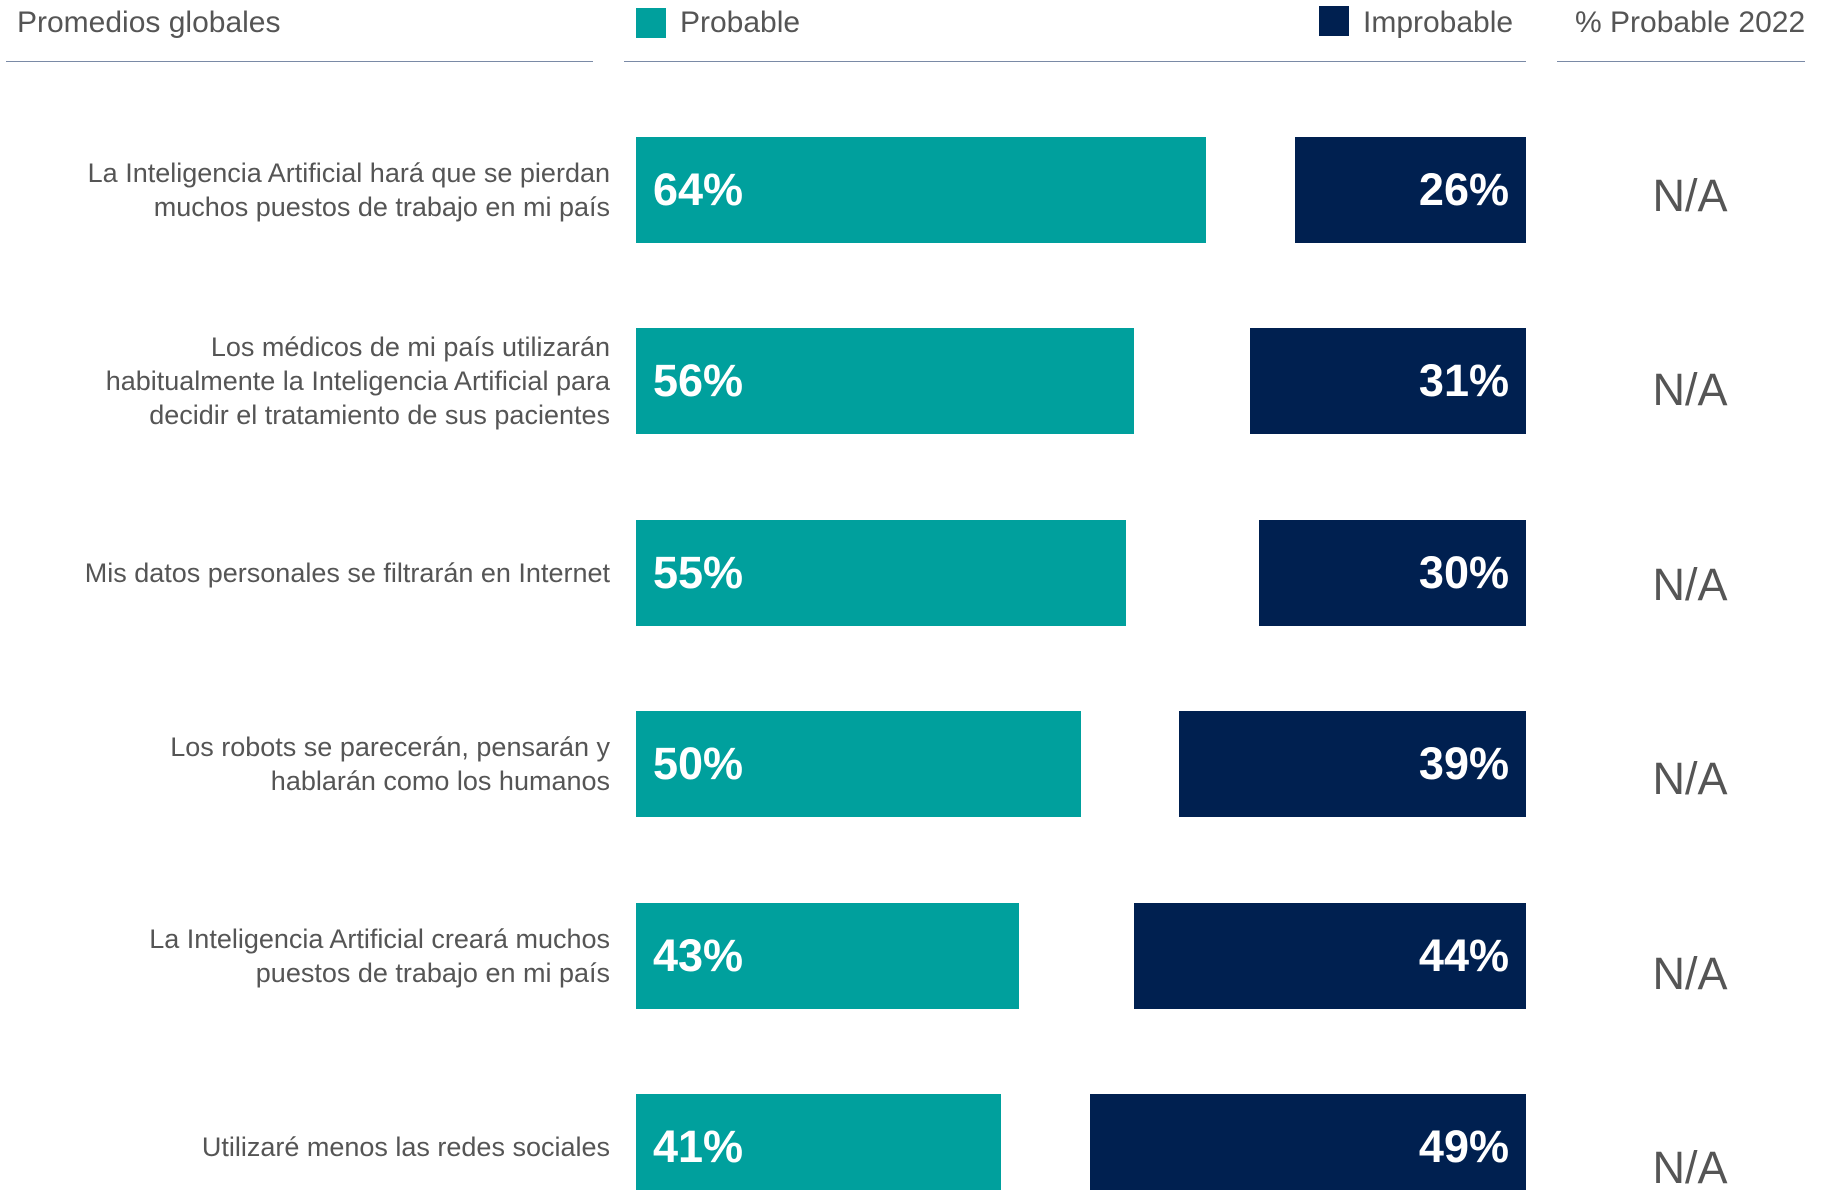  What do you see at coordinates (1463, 381) in the screenshot?
I see `value-label: 31%` at bounding box center [1463, 381].